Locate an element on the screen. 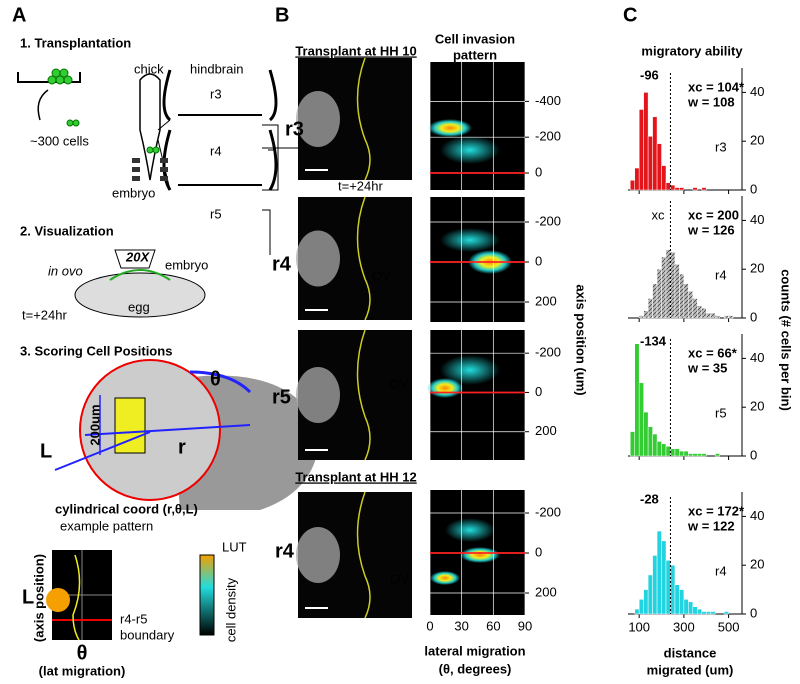  label: cell density is located at coordinates (230, 609).